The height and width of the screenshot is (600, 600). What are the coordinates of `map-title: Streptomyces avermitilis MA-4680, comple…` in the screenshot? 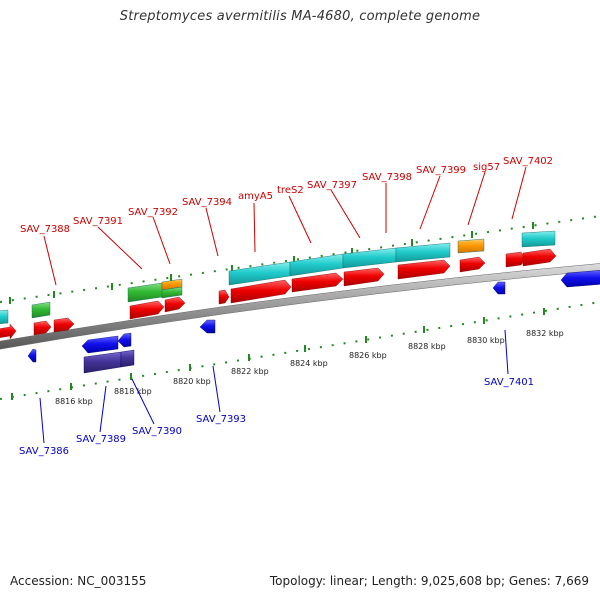 It's located at (300, 16).